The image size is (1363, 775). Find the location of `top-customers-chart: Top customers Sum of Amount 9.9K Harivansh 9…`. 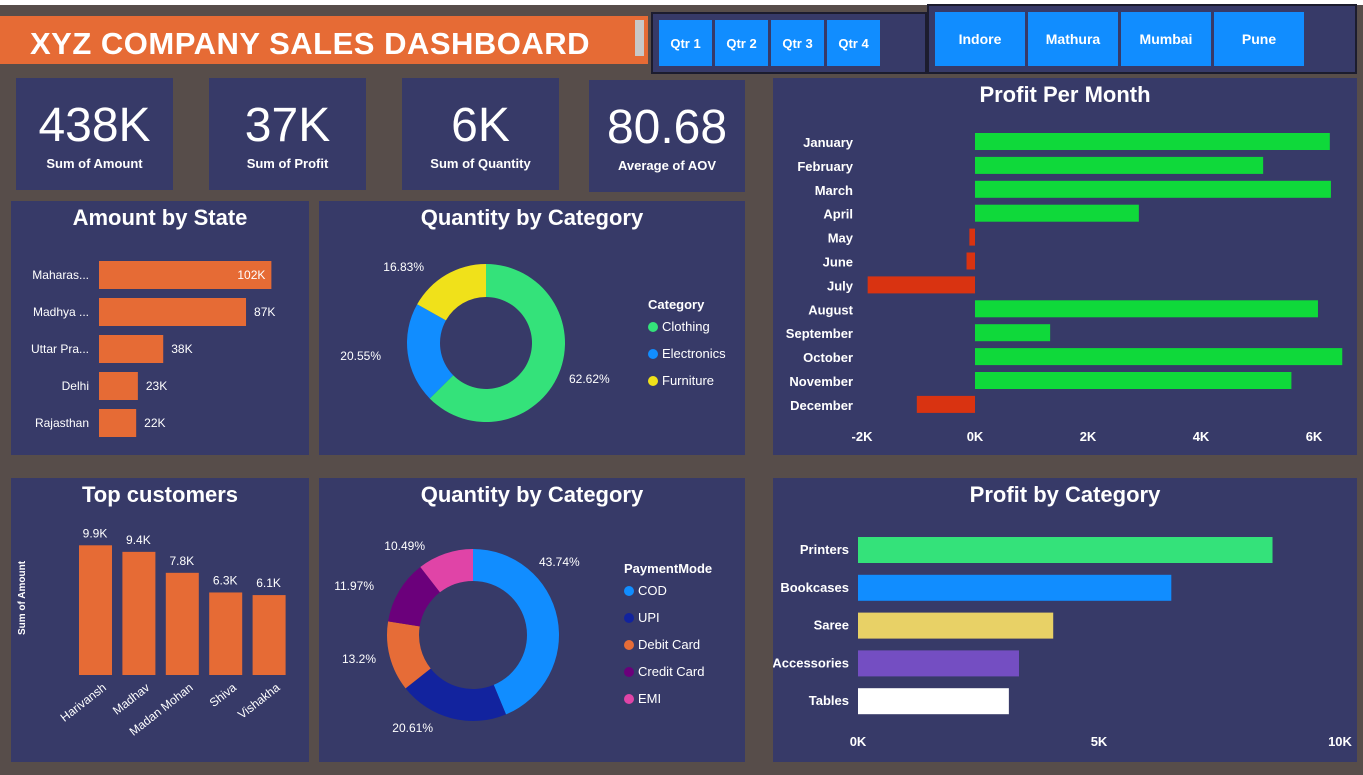

top-customers-chart: Top customers Sum of Amount 9.9K Harivansh 9… is located at coordinates (160, 620).